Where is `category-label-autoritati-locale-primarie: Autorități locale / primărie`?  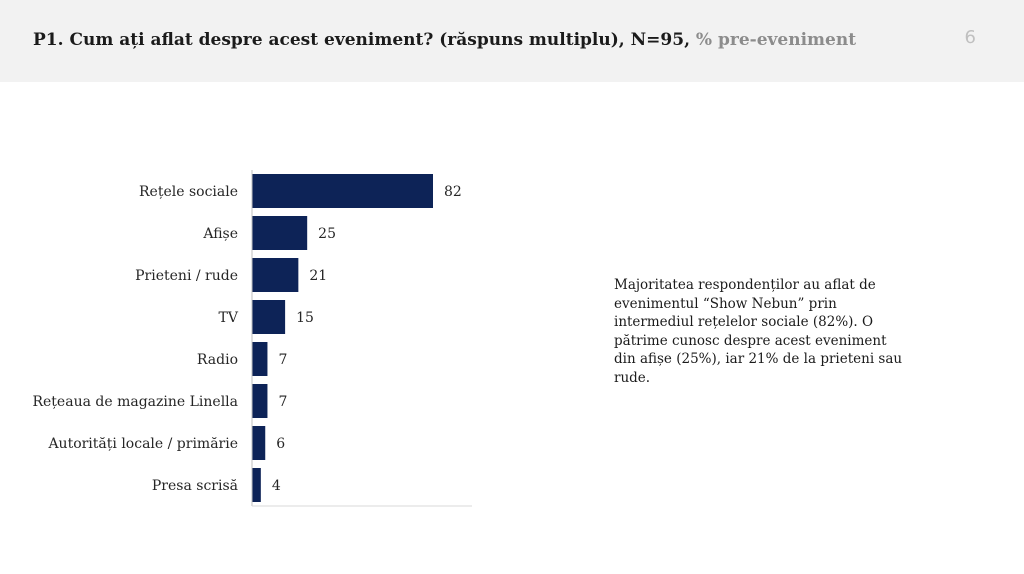
category-label-autoritati-locale-primarie: Autorități locale / primărie is located at coordinates (142, 444).